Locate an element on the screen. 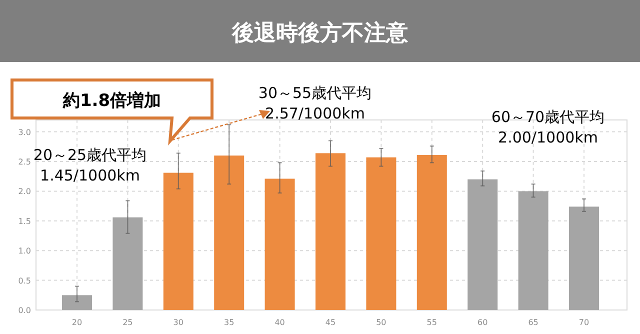 The image size is (640, 334). y-tick-label: 1.5 is located at coordinates (24, 221).